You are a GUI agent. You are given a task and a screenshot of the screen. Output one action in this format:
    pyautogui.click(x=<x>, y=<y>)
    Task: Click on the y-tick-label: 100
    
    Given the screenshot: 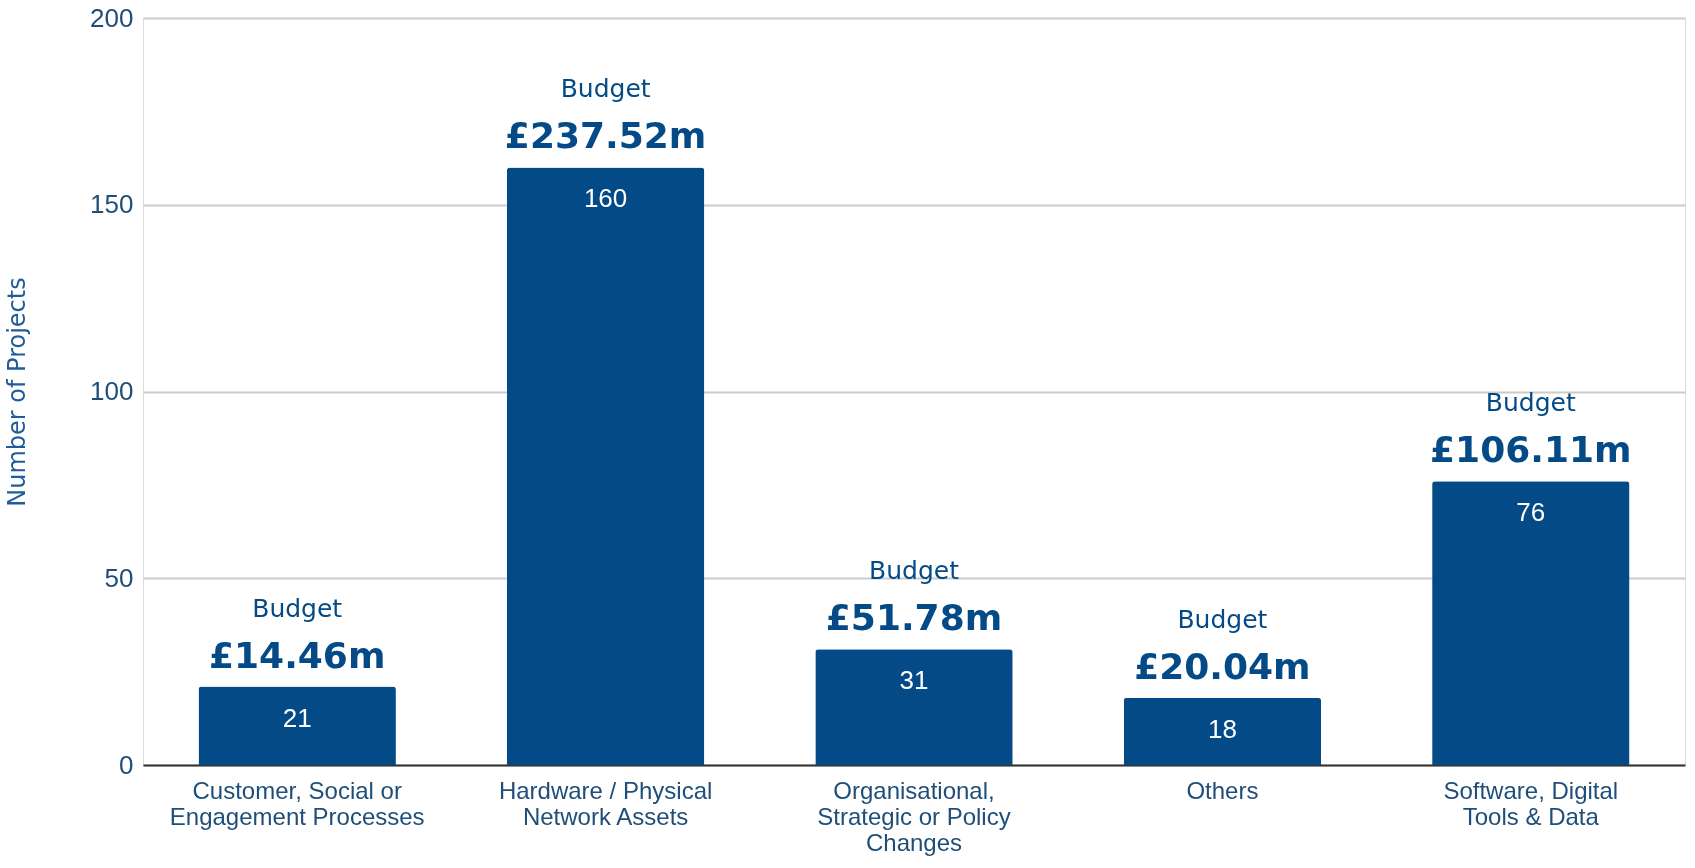 What is the action you would take?
    pyautogui.click(x=112, y=391)
    